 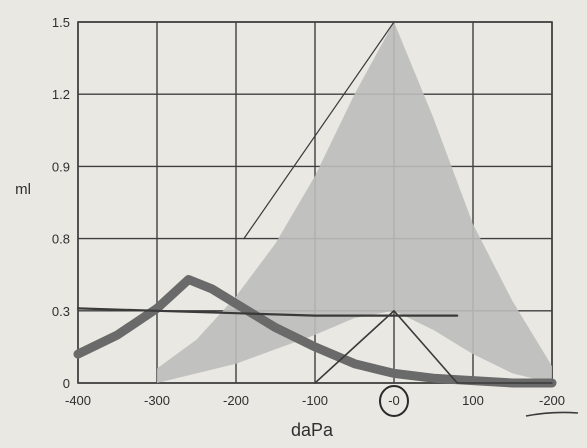 What do you see at coordinates (78, 400) in the screenshot?
I see `x-tick-label: -400` at bounding box center [78, 400].